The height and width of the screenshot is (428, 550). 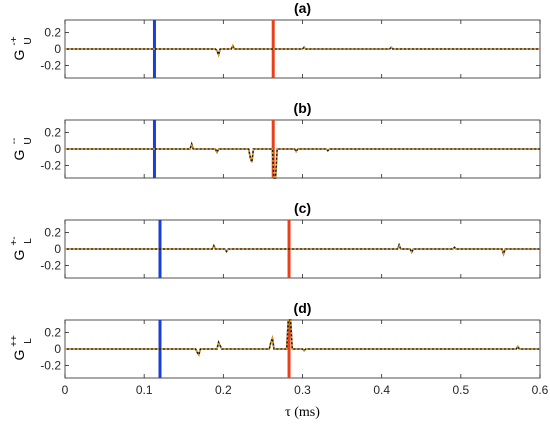 What do you see at coordinates (303, 108) in the screenshot?
I see `panel-title: (b)` at bounding box center [303, 108].